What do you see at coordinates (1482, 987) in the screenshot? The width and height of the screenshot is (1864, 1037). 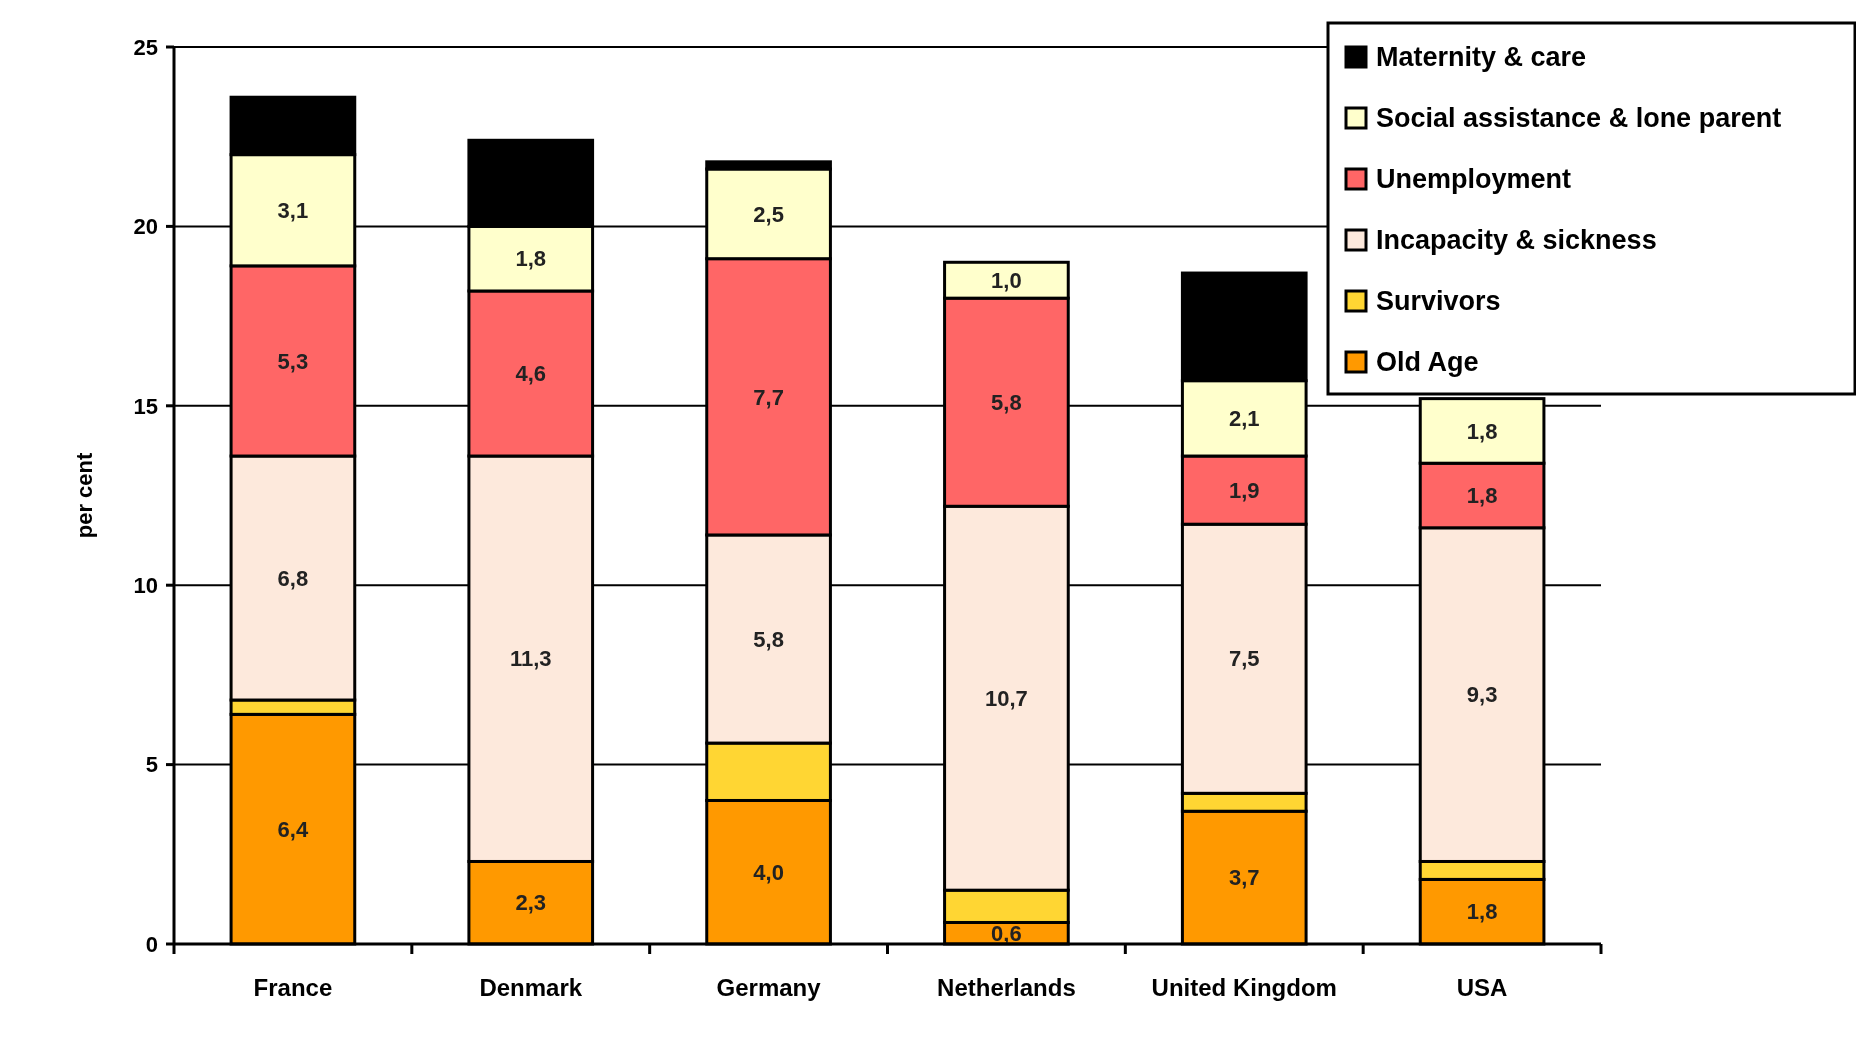 I see `x-tick-label: USA` at bounding box center [1482, 987].